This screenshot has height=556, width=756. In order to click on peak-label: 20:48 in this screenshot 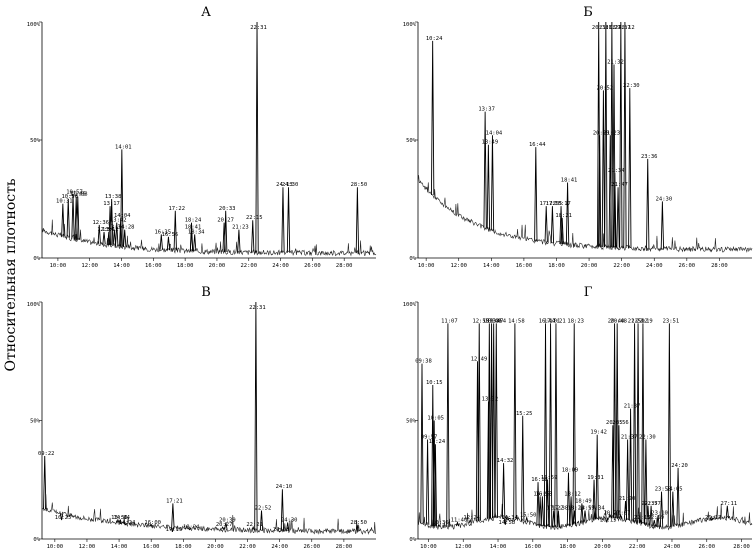, I will do `click(618, 321)`.